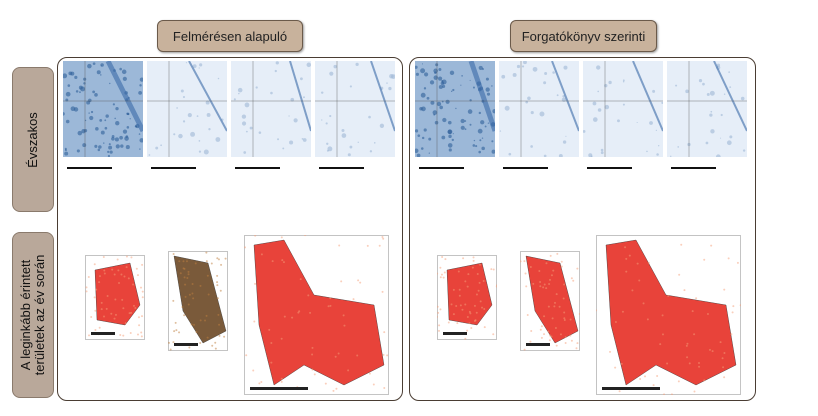 Image resolution: width=818 pixels, height=416 pixels. I want to click on row-label-box: Évszakos, so click(33, 139).